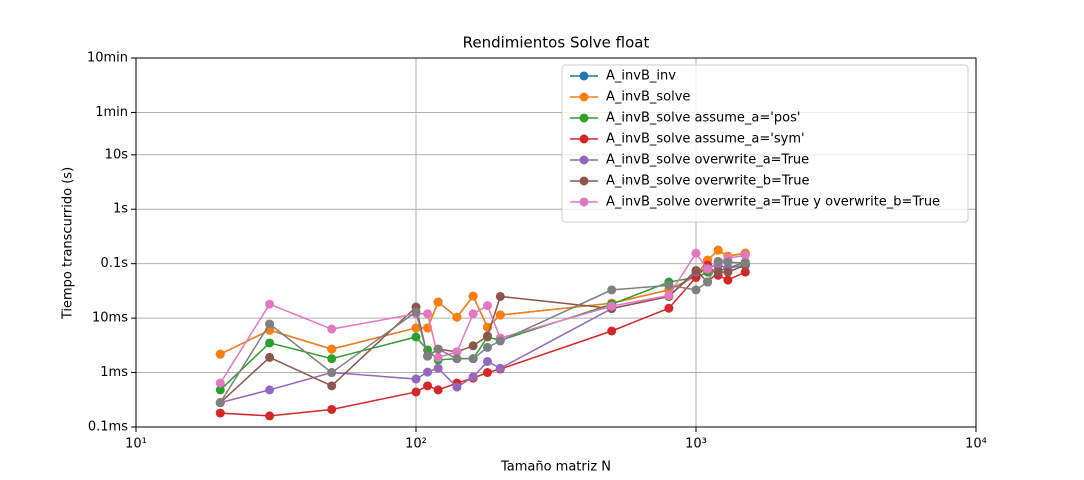 The height and width of the screenshot is (480, 1084). I want to click on legend-box, so click(765, 143).